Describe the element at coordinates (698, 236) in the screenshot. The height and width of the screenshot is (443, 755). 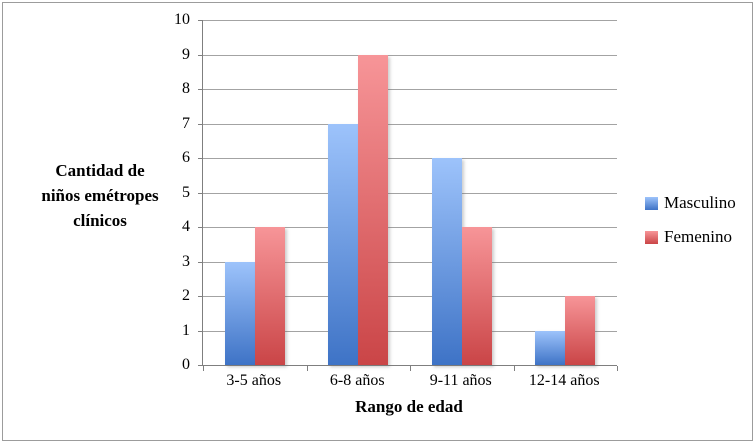
I see `legend-label: Femenino` at that location.